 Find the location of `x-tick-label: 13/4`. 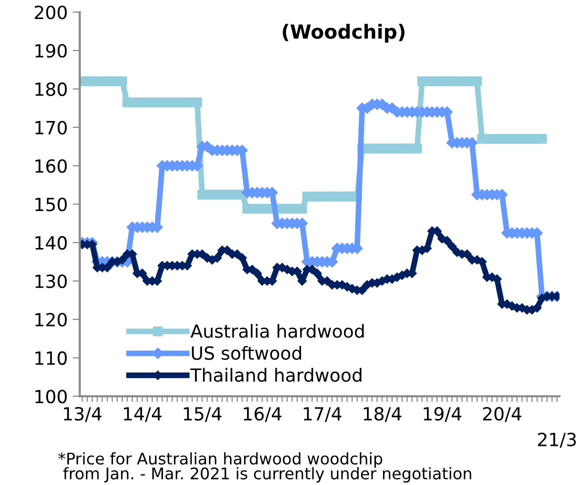

x-tick-label: 13/4 is located at coordinates (83, 414).